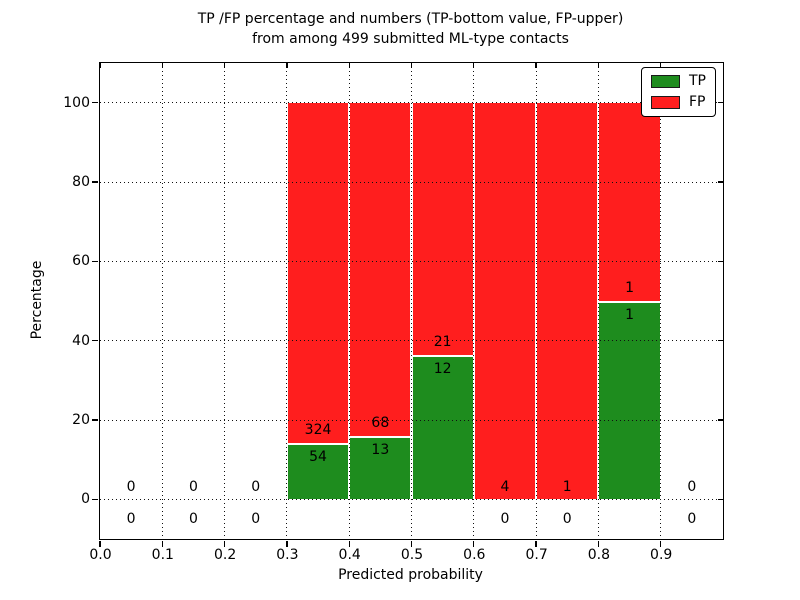 Image resolution: width=800 pixels, height=600 pixels. Describe the element at coordinates (665, 81) in the screenshot. I see `tp-color-swatch` at that location.